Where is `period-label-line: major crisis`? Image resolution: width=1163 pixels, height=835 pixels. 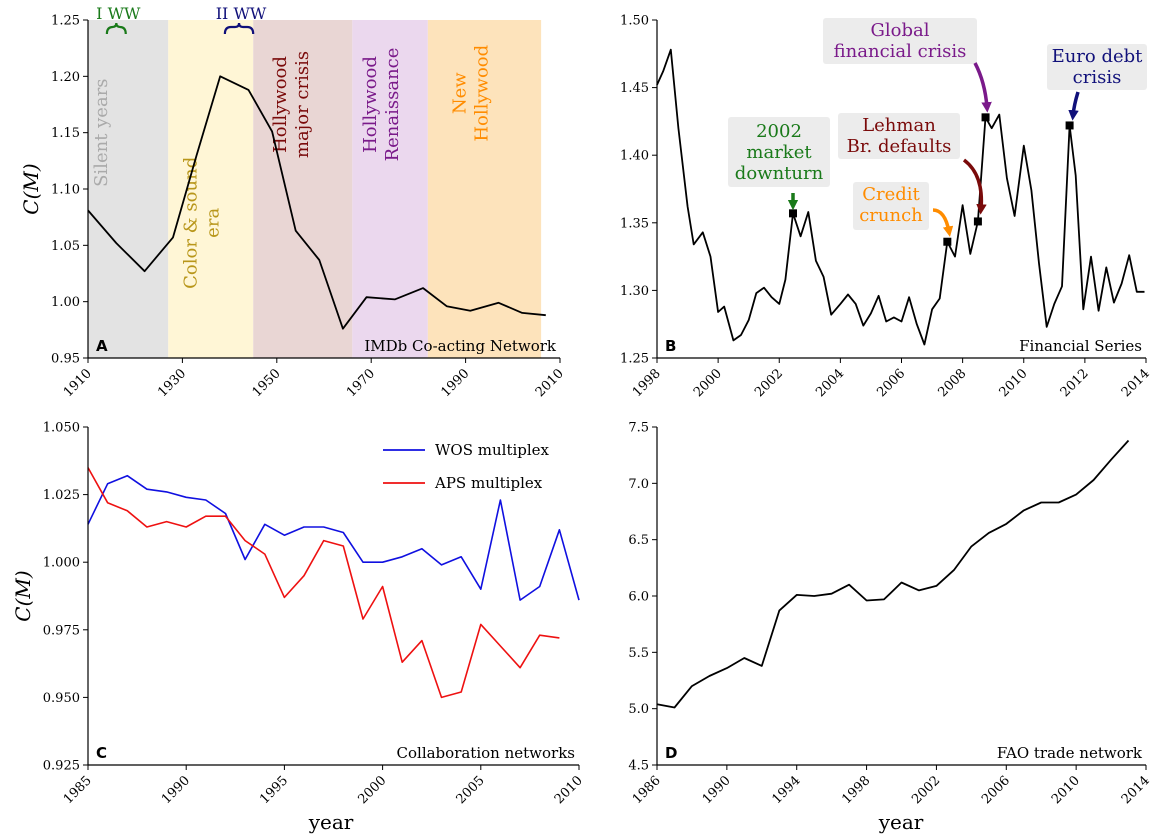 period-label-line: major crisis is located at coordinates (302, 104).